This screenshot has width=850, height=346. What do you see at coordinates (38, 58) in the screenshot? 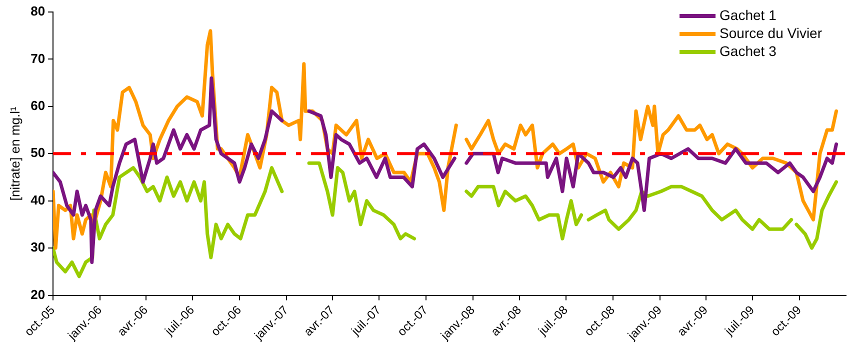
I see `y-tick-label: 70` at bounding box center [38, 58].